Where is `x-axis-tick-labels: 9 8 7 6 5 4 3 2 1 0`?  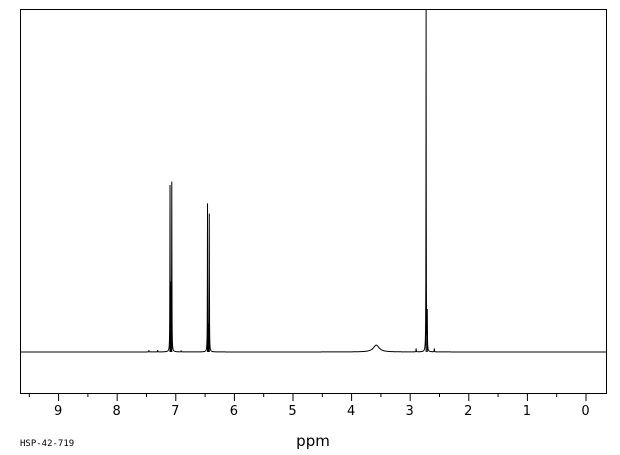 x-axis-tick-labels: 9 8 7 6 5 4 3 2 1 0 is located at coordinates (322, 411).